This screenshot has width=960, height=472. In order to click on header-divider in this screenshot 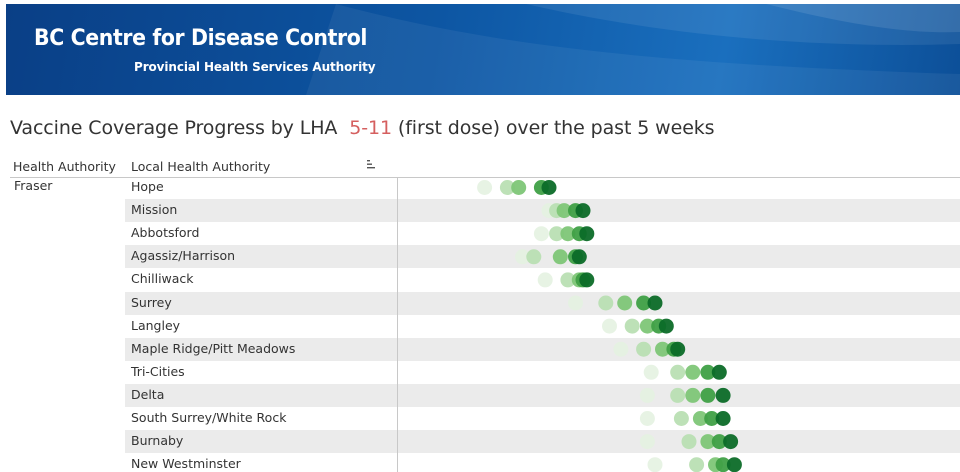, I will do `click(485, 177)`.